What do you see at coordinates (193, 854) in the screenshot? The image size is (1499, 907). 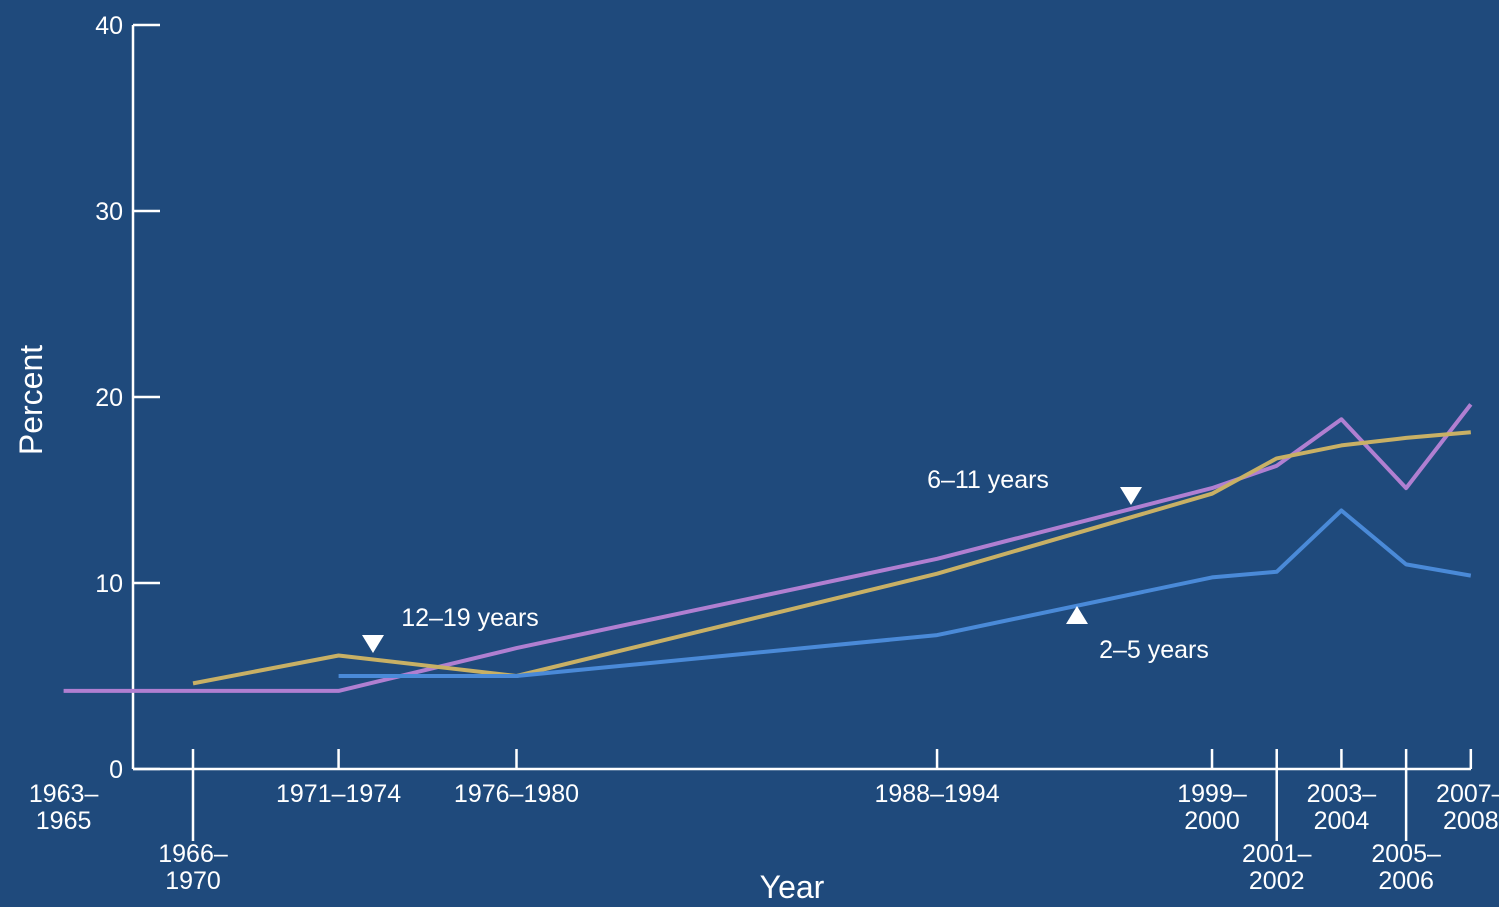 I see `x-tick-label-line1: 1966–` at bounding box center [193, 854].